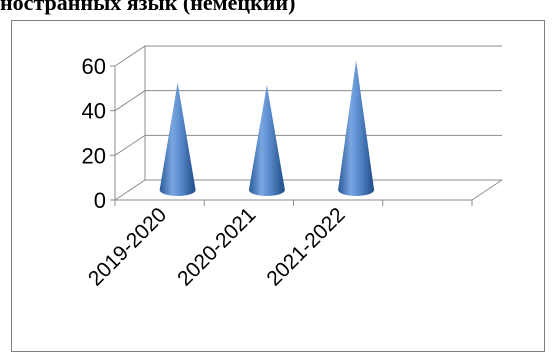  I want to click on x-tick-label: 2021-2022, so click(305, 246).